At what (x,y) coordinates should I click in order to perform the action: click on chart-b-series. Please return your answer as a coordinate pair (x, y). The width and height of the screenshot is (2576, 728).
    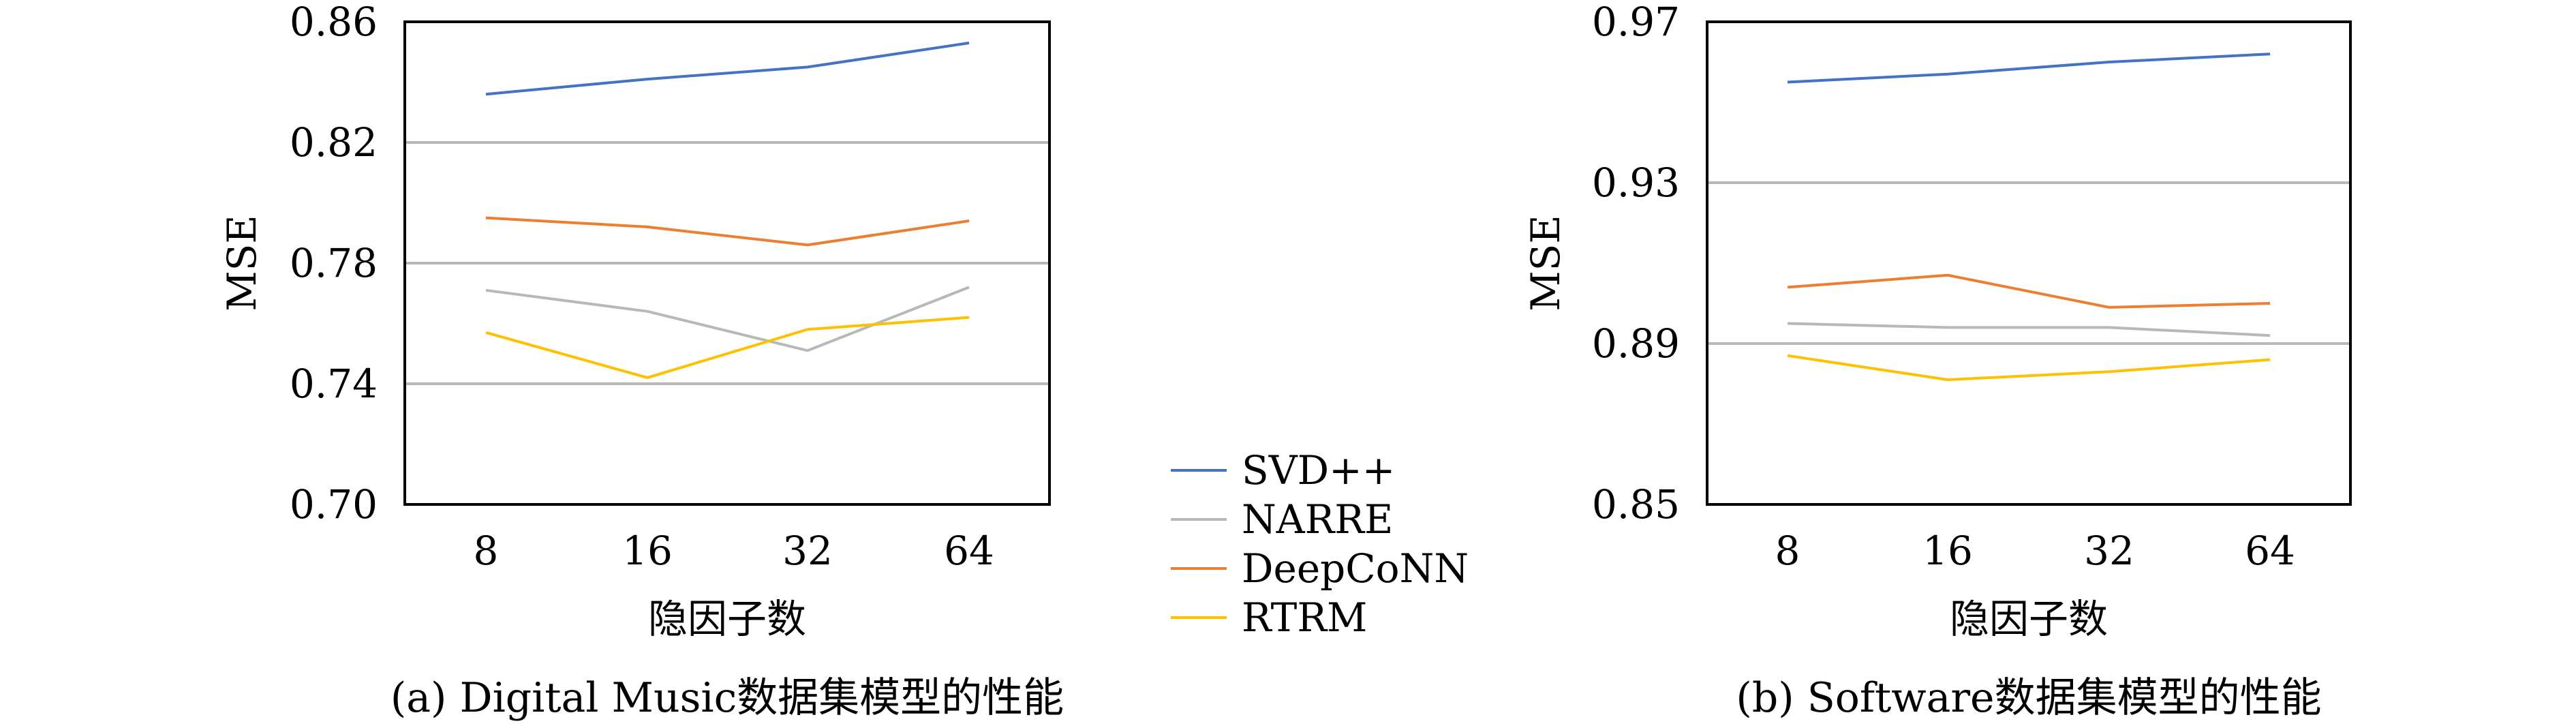
    Looking at the image, I should click on (2029, 217).